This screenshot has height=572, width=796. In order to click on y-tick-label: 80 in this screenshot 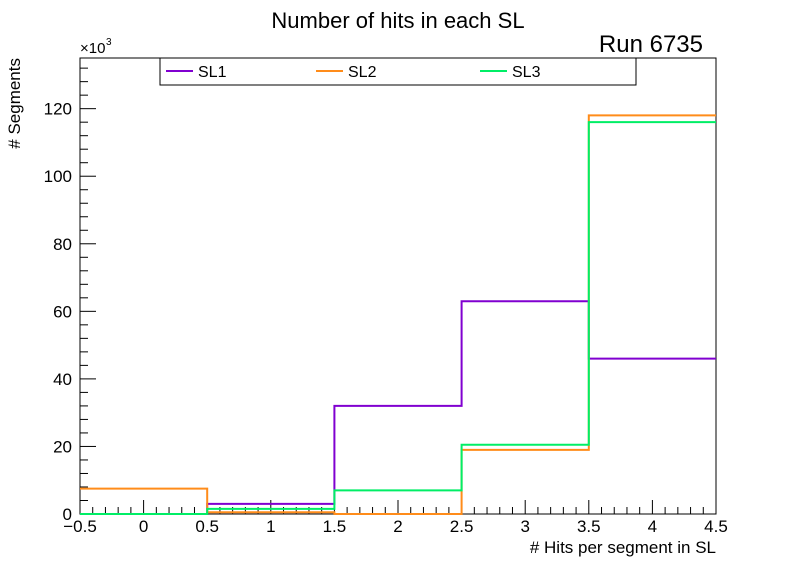, I will do `click(62, 244)`.